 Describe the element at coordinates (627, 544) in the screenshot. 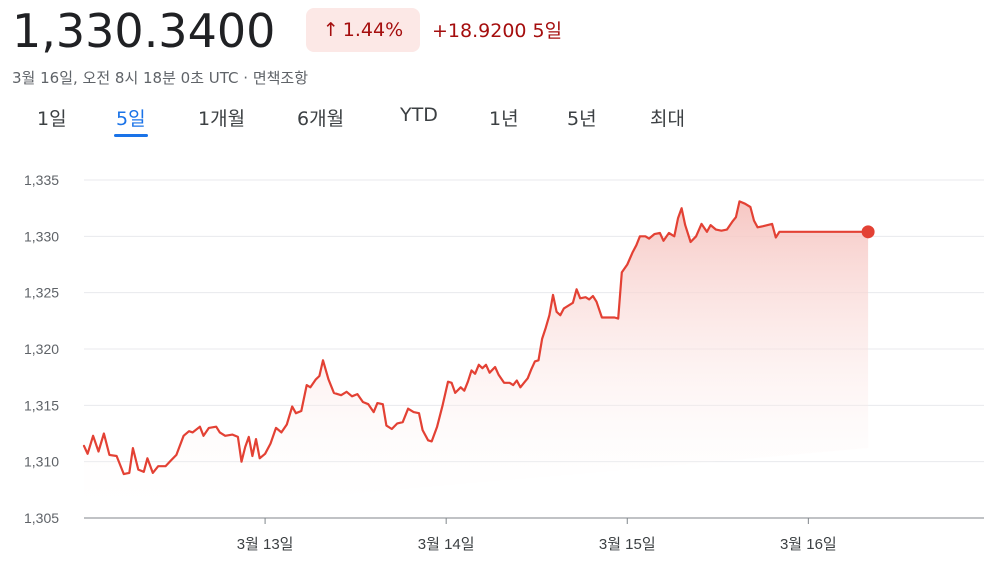

I see `x-tick-label: 3월 15일` at that location.